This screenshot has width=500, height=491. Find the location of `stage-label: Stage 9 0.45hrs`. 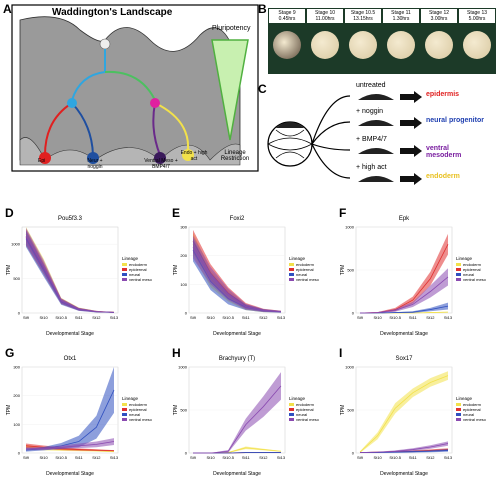

stage-label: Stage 9 0.45hrs is located at coordinates (287, 16).